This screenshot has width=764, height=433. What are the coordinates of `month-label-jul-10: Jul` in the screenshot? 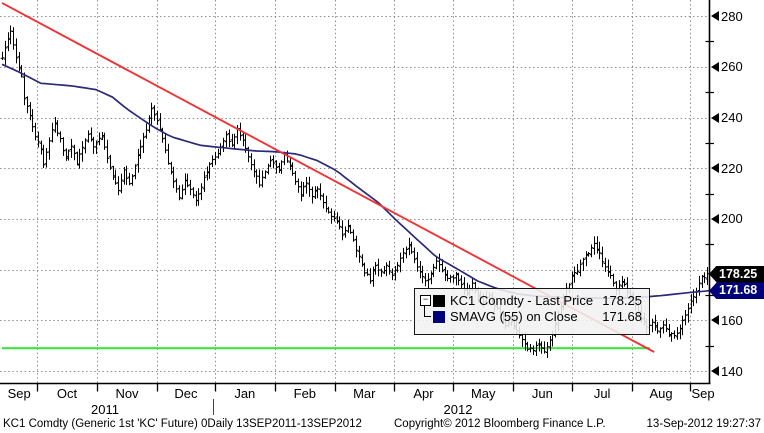 It's located at (602, 393).